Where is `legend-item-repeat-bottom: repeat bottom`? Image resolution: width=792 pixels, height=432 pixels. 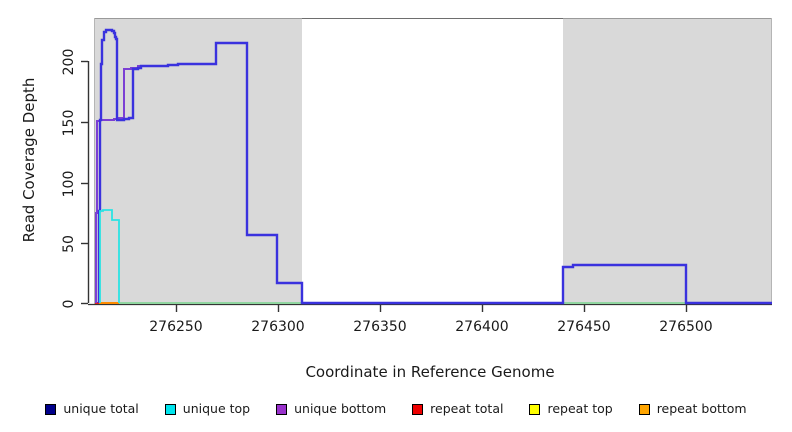 legend-item-repeat-bottom: repeat bottom is located at coordinates (692, 408).